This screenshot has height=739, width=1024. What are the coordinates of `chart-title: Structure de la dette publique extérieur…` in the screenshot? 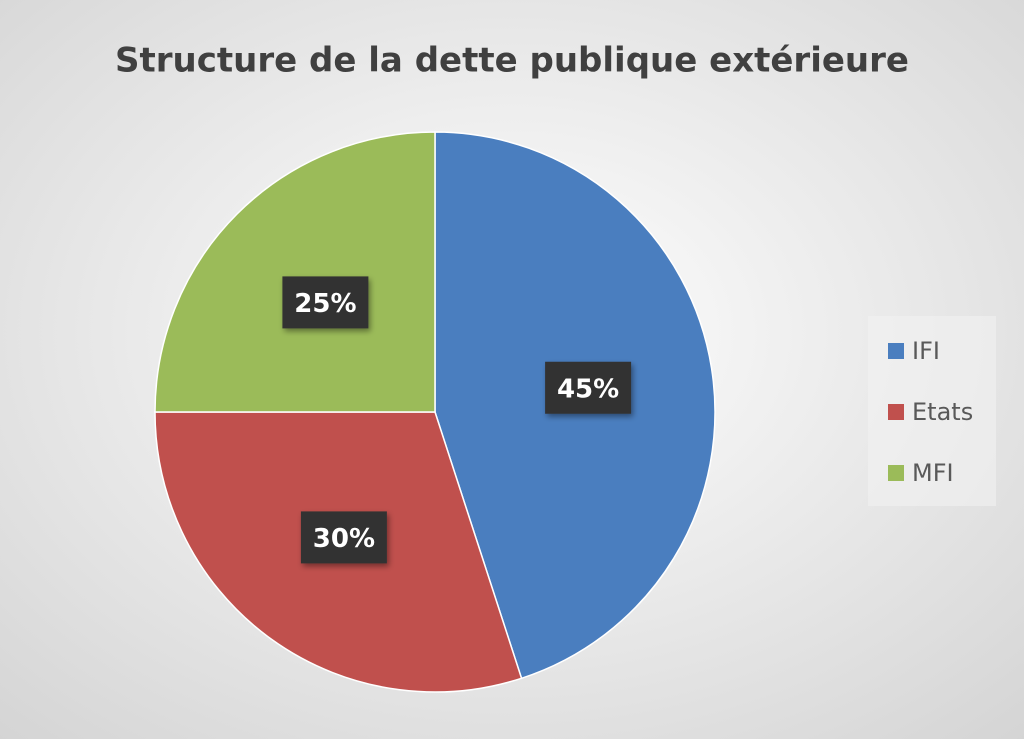 It's located at (512, 61).